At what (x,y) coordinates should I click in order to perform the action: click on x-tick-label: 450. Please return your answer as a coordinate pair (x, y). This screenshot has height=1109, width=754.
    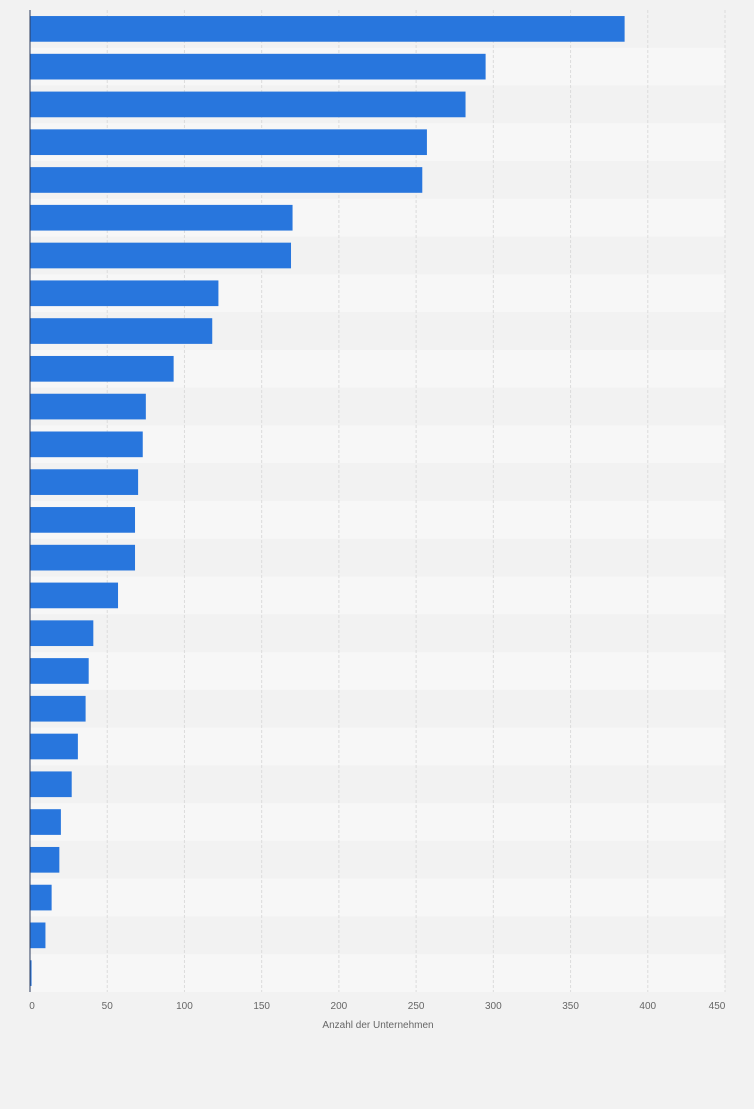
    Looking at the image, I should click on (717, 1006).